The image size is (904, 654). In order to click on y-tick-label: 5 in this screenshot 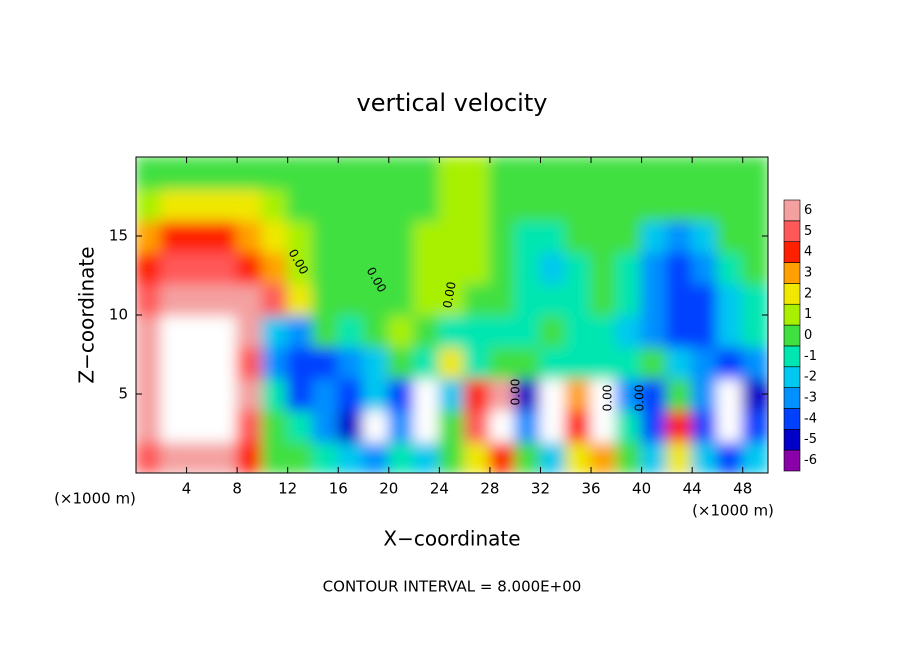, I will do `click(123, 394)`.